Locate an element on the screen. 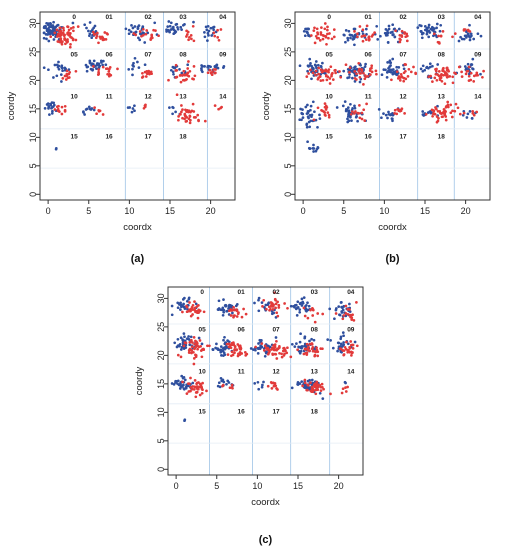  region-label: 03 is located at coordinates (442, 17).